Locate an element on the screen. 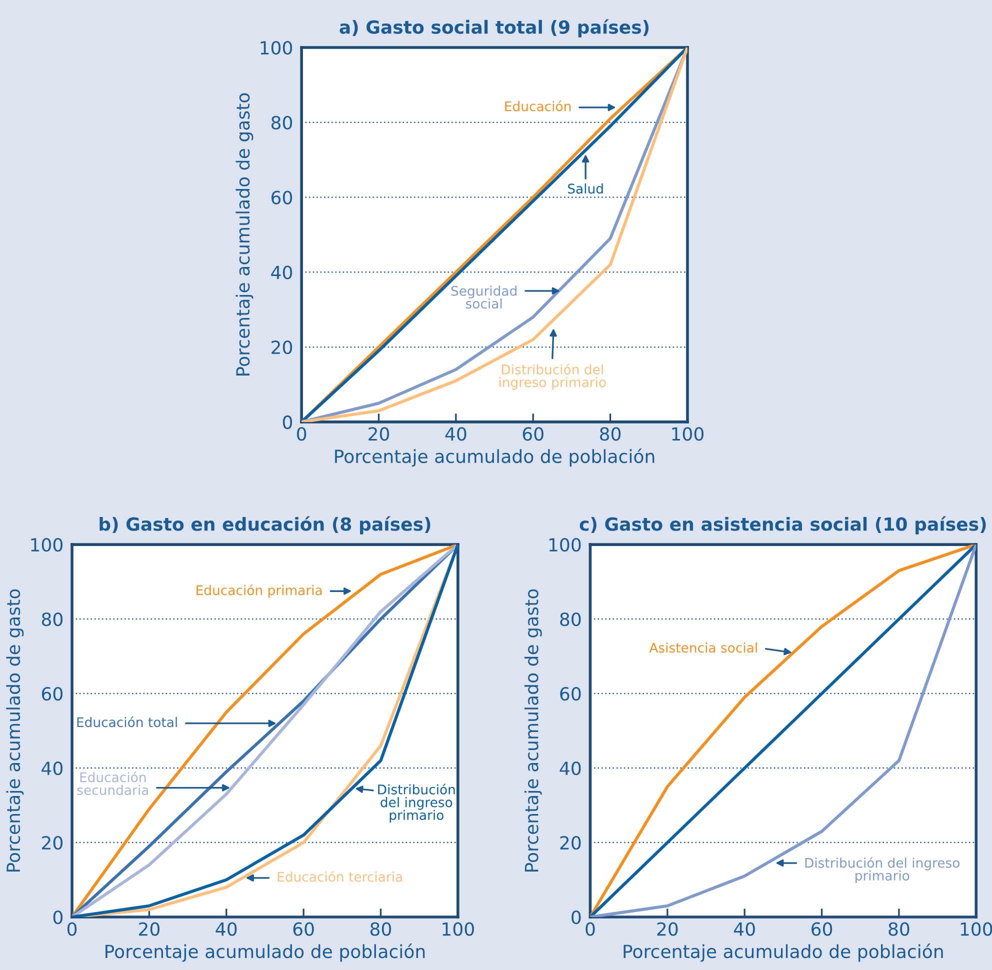  series-label: Educación primaria is located at coordinates (259, 591).